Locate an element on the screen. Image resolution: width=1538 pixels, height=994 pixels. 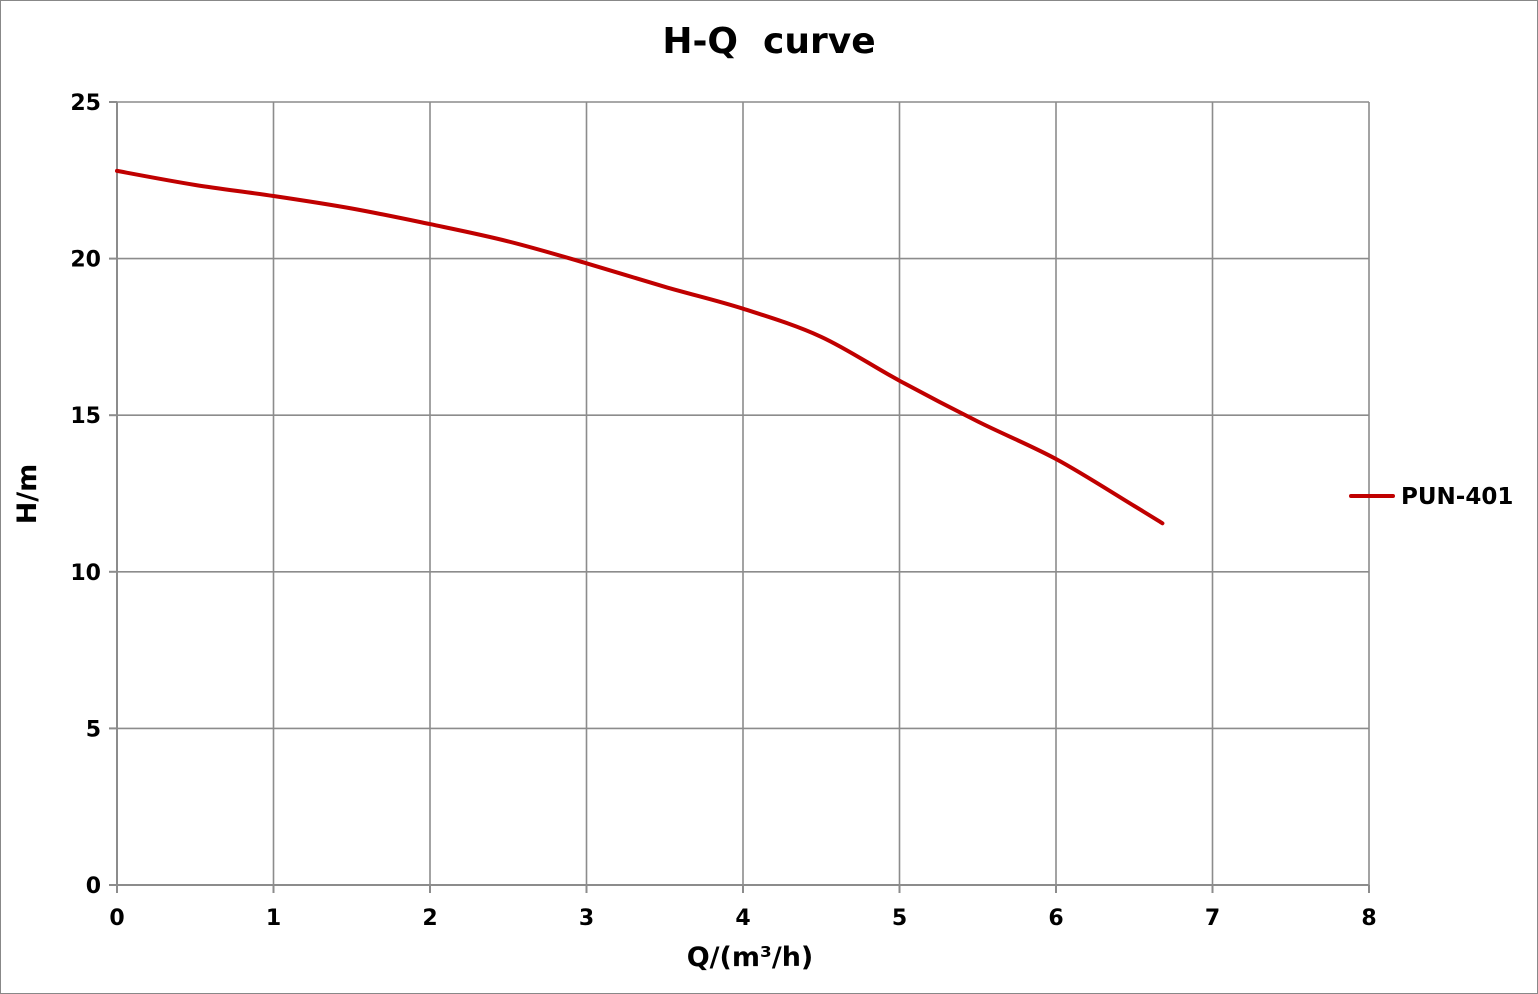
x-tick-label: 6 is located at coordinates (1055, 918).